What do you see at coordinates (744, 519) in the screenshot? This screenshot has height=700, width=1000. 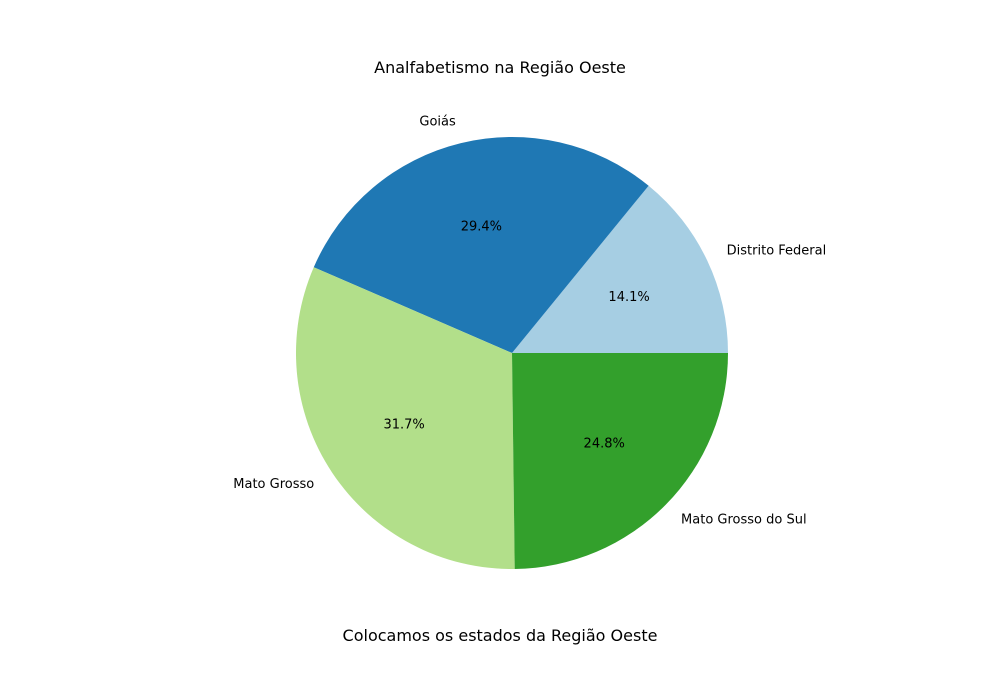 I see `slice-label-mato-grosso-do-sul: Mato Grosso do Sul` at bounding box center [744, 519].